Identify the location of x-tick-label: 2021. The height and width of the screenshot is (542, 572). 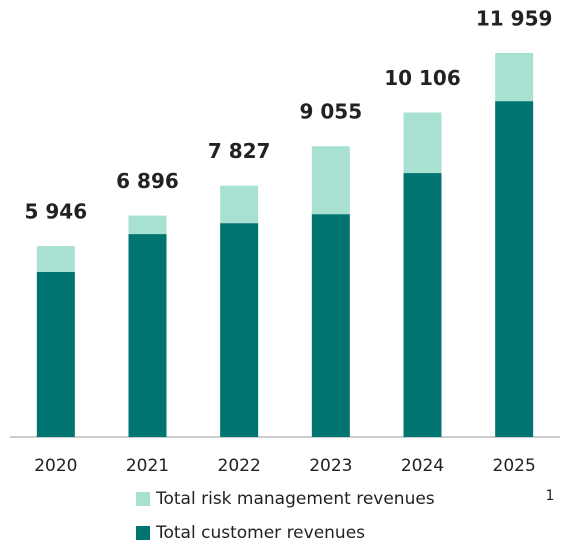
(147, 466).